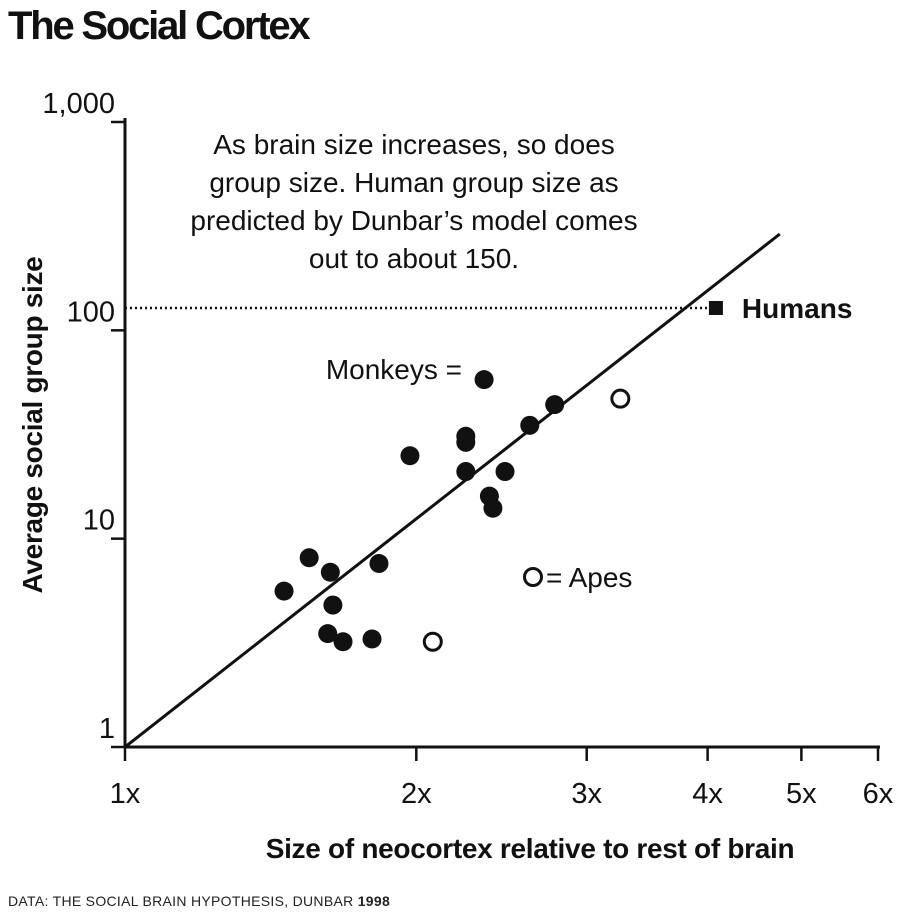  I want to click on data-points, so click(452, 511).